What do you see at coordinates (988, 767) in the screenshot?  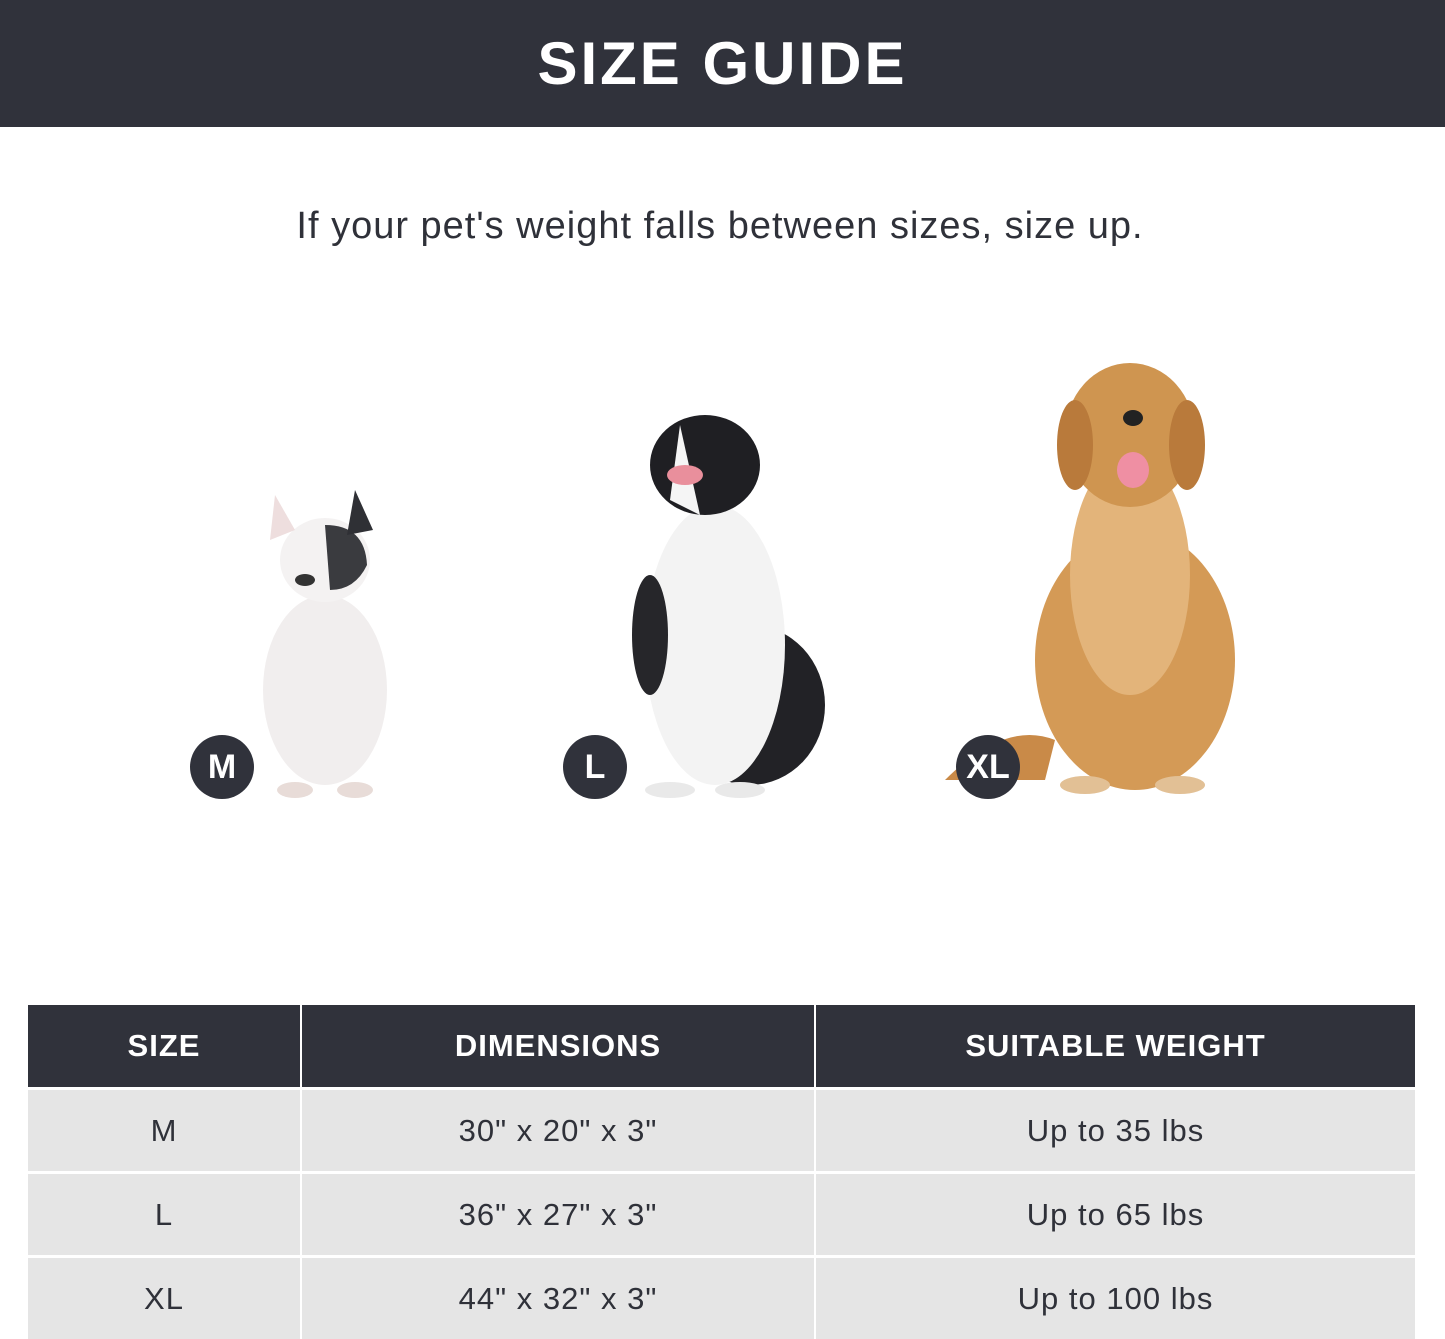 I see `size-badge-xl: XL` at bounding box center [988, 767].